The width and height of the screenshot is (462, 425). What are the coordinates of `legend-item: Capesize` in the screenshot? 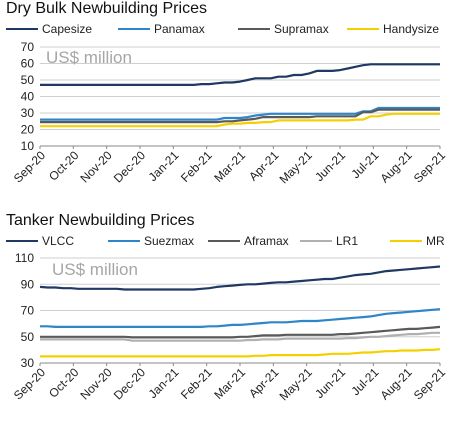 It's located at (49, 29).